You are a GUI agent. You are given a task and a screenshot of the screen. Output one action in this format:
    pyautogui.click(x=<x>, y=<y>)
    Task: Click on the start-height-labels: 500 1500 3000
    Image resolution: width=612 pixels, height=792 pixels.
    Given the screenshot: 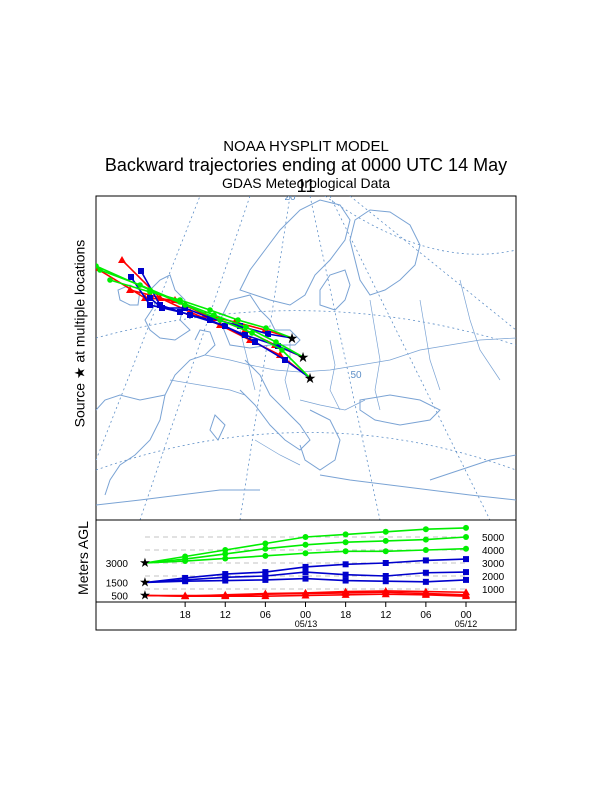 What is the action you would take?
    pyautogui.click(x=117, y=581)
    